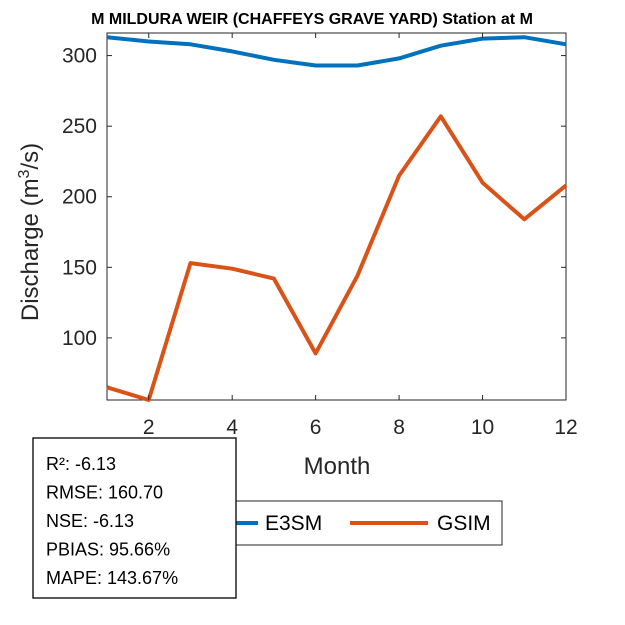 This screenshot has height=625, width=625. I want to click on stats-box-frame, so click(134, 518).